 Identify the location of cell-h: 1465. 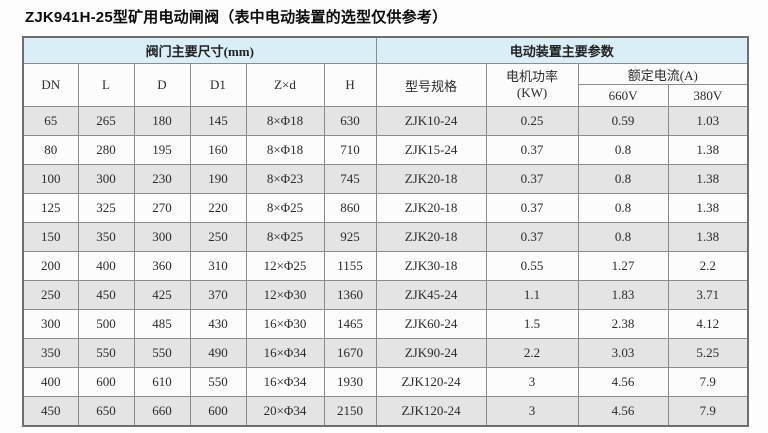
(350, 324).